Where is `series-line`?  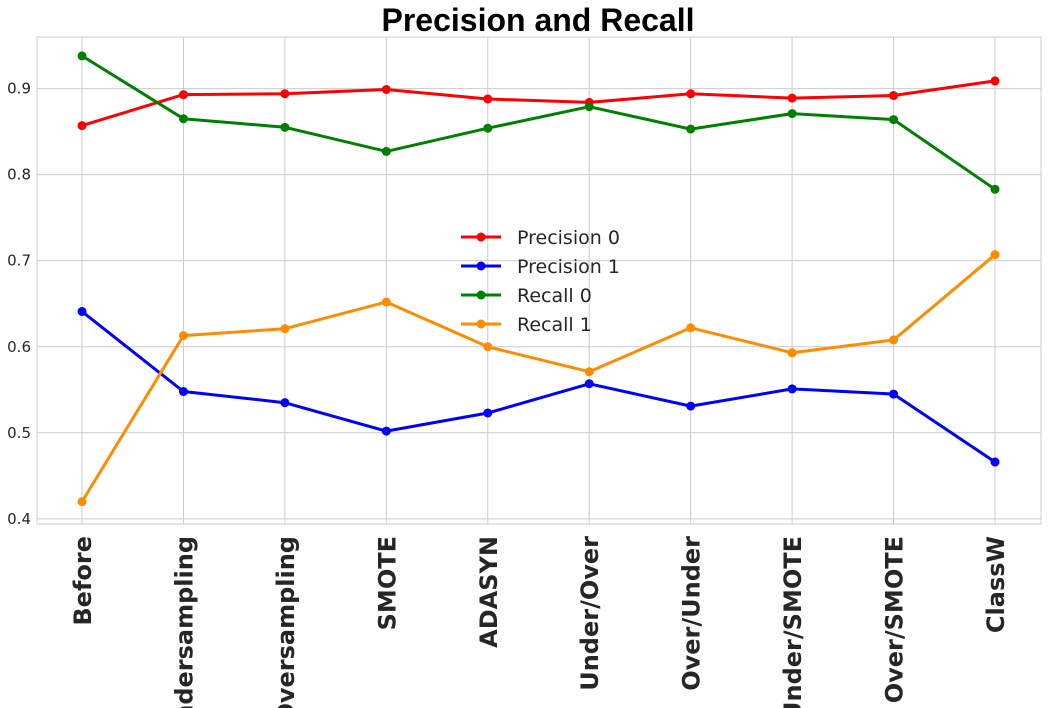 series-line is located at coordinates (538, 103).